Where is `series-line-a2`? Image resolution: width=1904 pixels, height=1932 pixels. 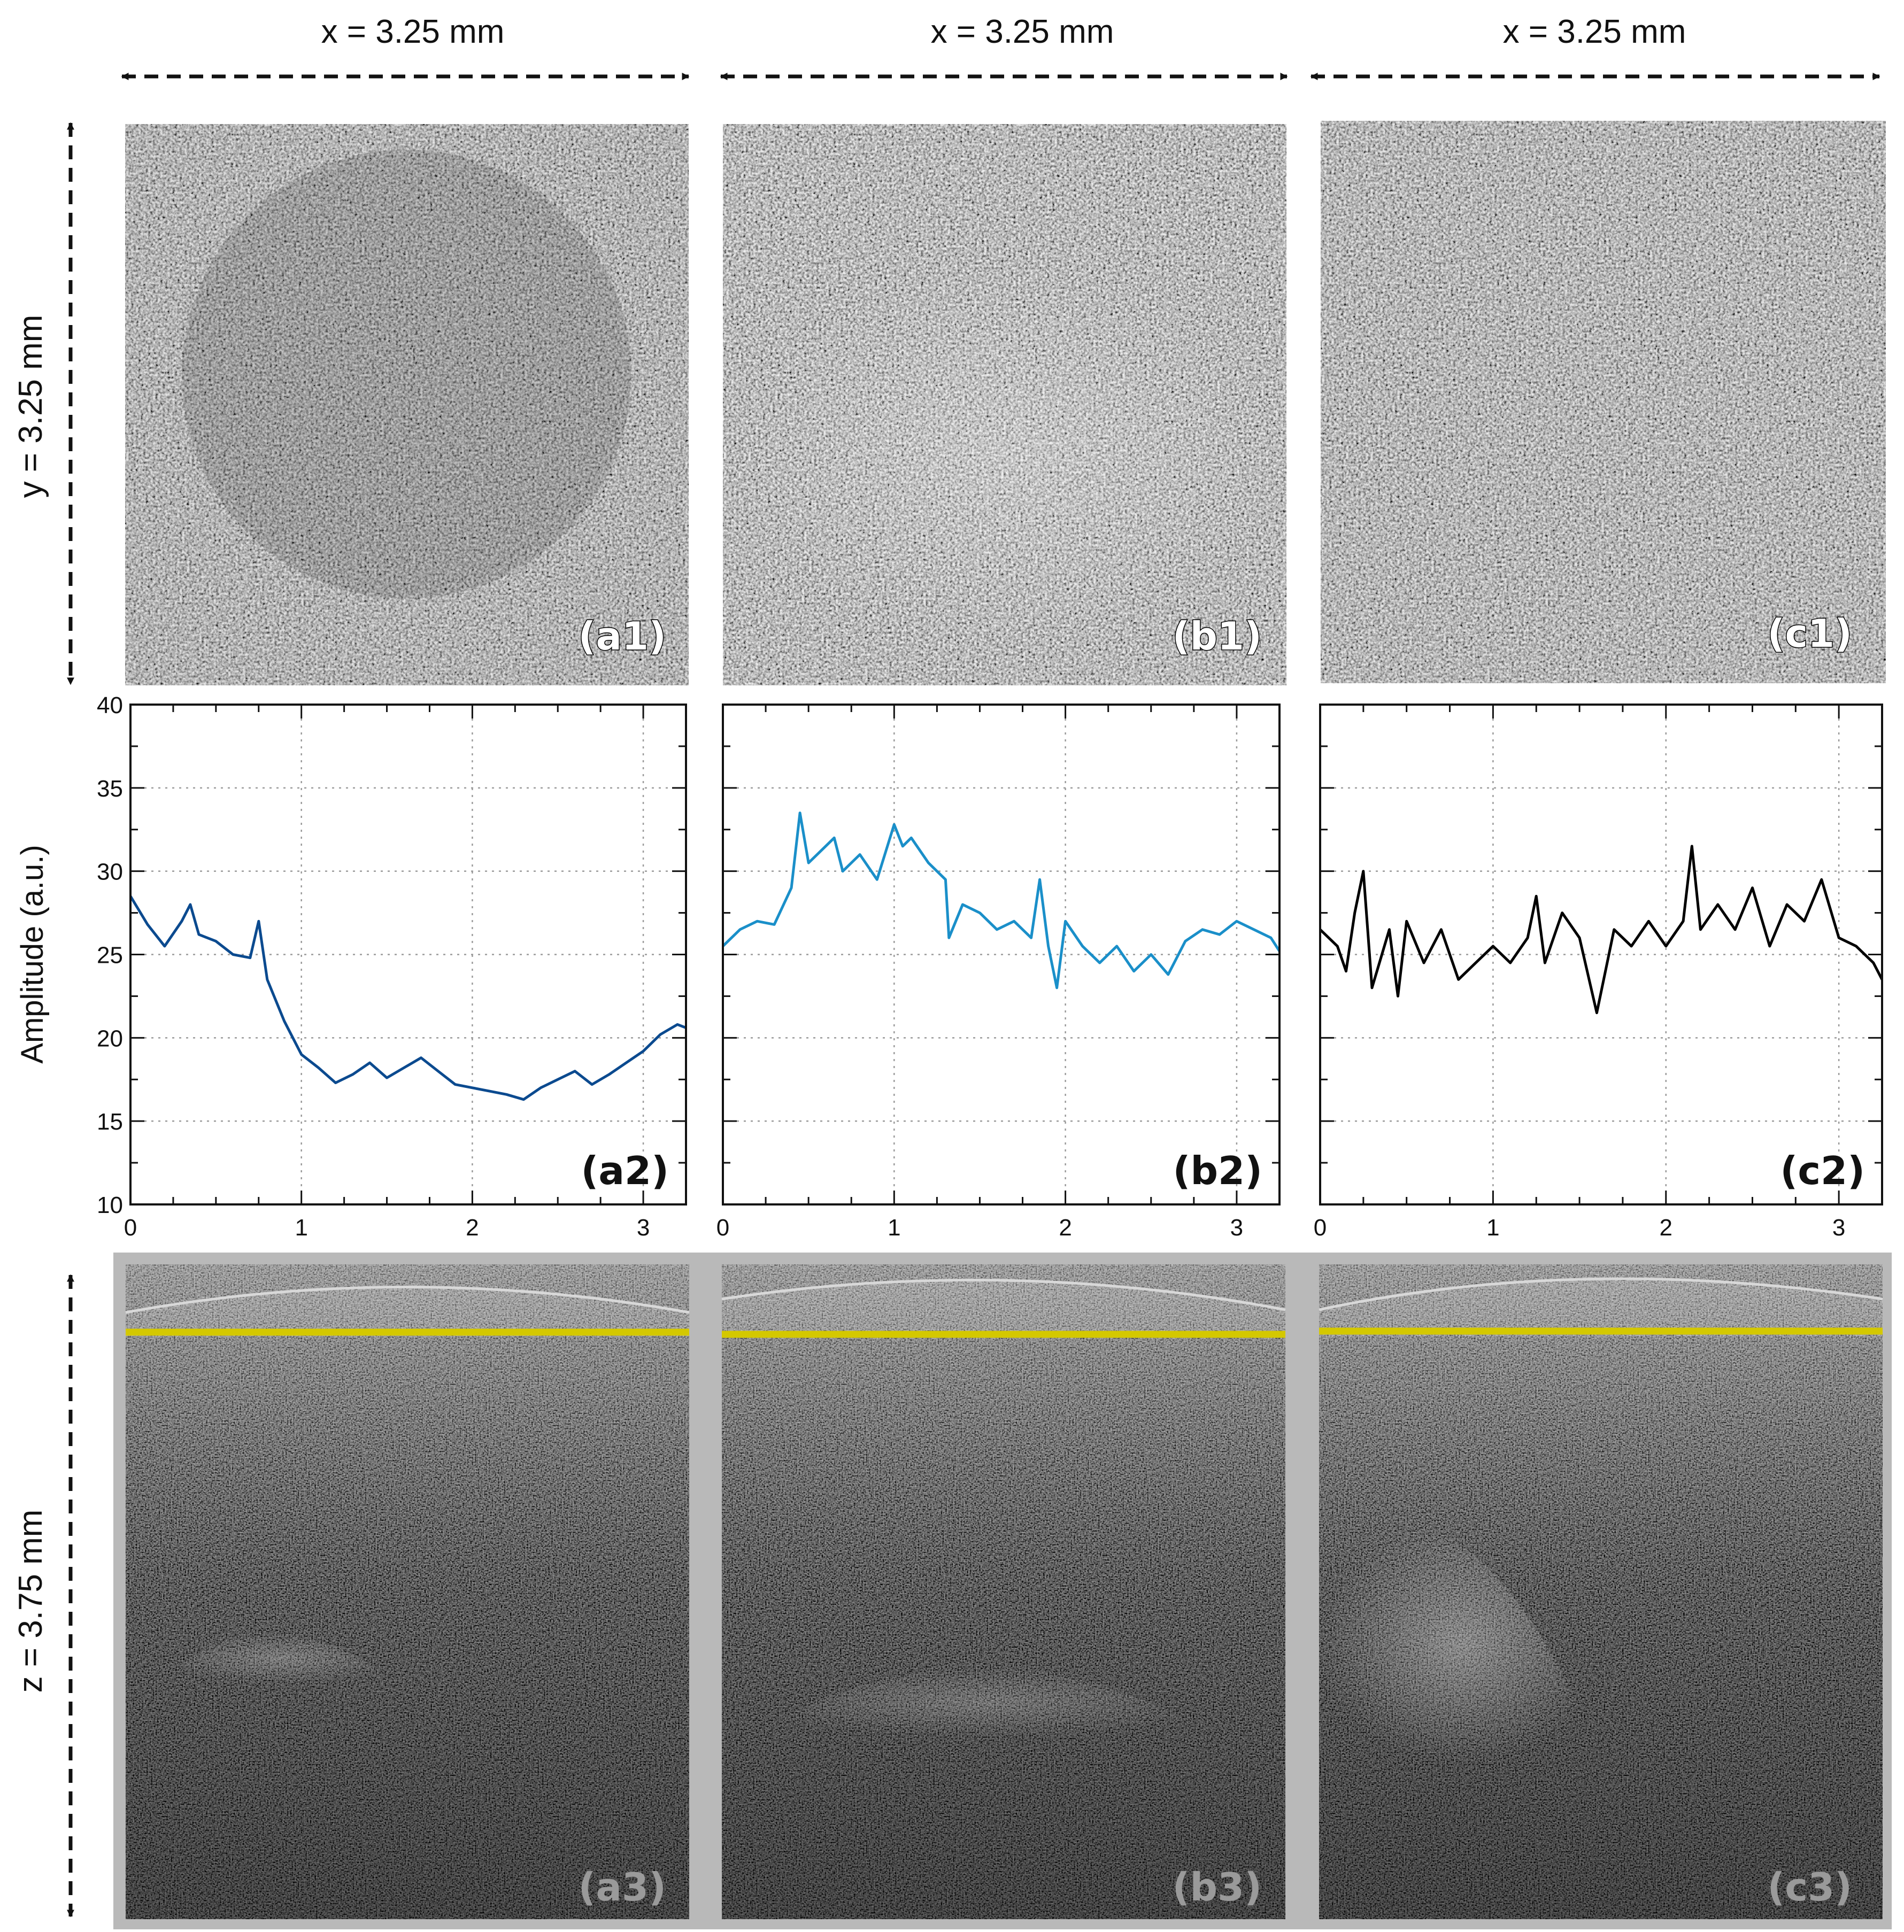
series-line-a2 is located at coordinates (408, 998).